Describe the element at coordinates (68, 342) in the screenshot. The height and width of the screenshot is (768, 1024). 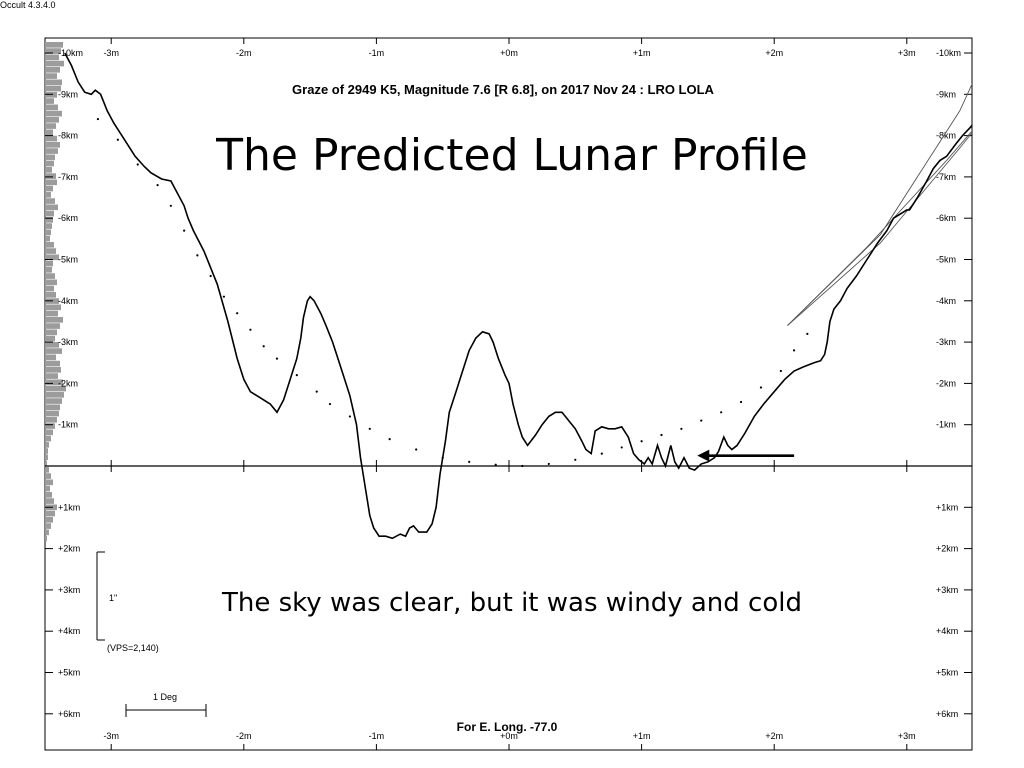
I see `y-tick-label-left: -3km` at that location.